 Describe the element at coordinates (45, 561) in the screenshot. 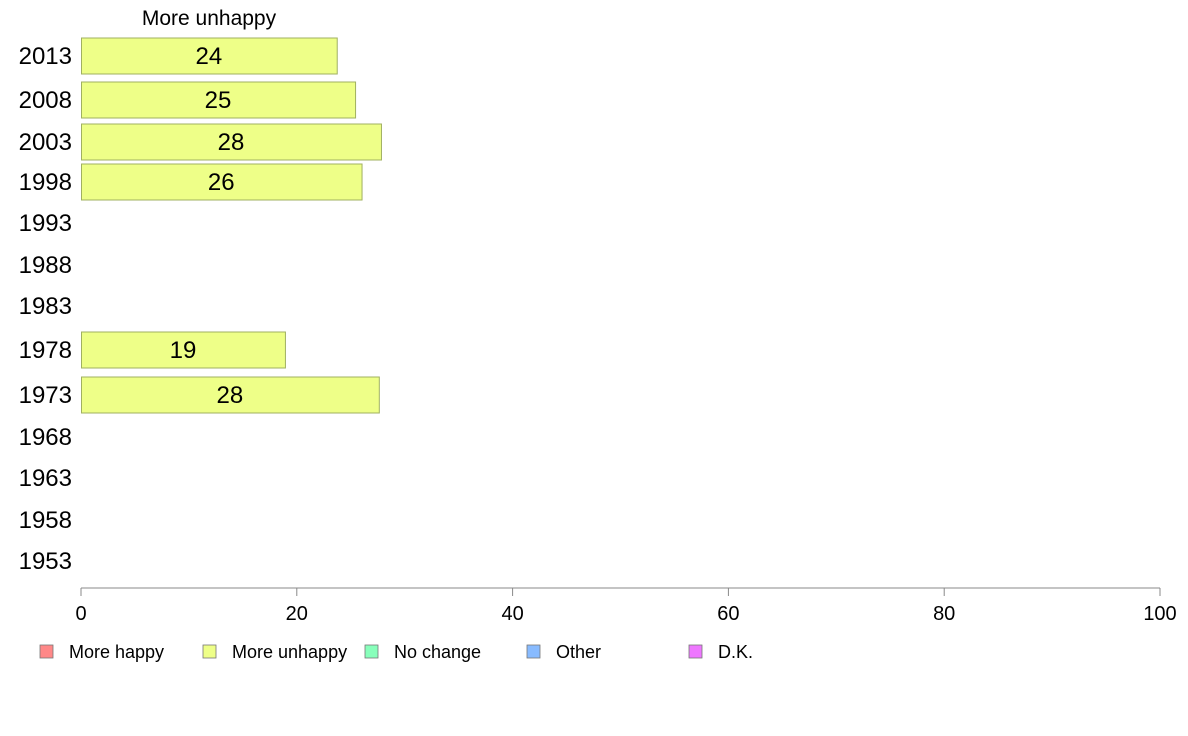

I see `year-label: 1953` at that location.